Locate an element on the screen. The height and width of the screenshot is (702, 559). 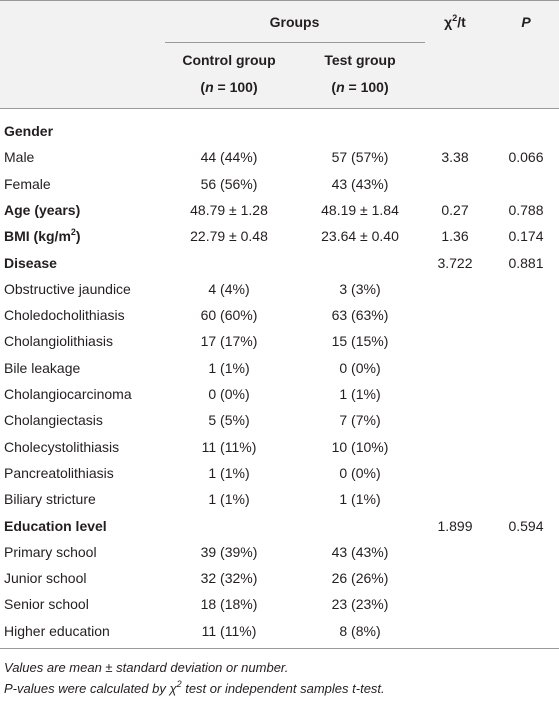
column-header: Test group is located at coordinates (360, 60).